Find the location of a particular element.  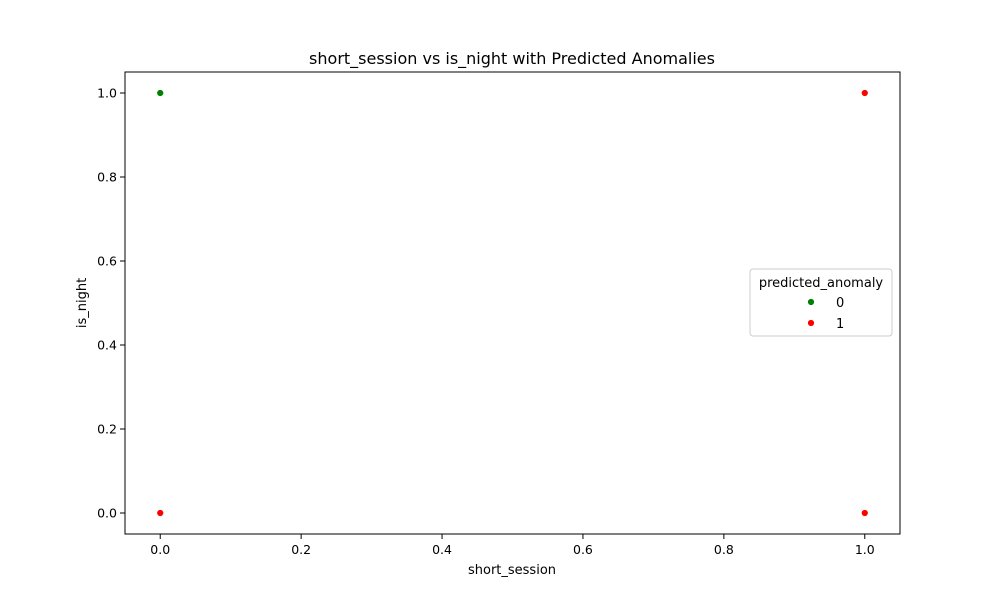

y-tick-label: 0.8 is located at coordinates (107, 177).